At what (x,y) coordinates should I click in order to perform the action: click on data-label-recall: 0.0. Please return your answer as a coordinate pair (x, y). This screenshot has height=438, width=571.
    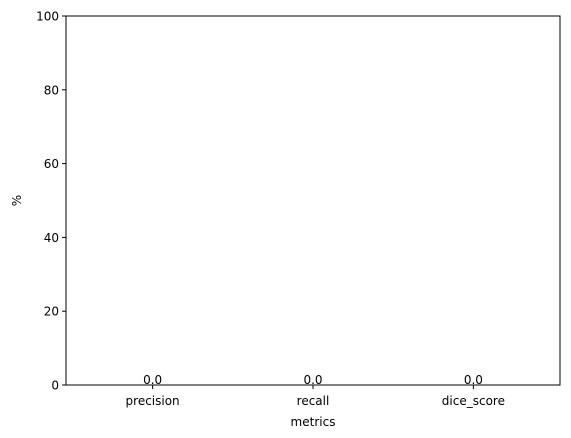
    Looking at the image, I should click on (312, 380).